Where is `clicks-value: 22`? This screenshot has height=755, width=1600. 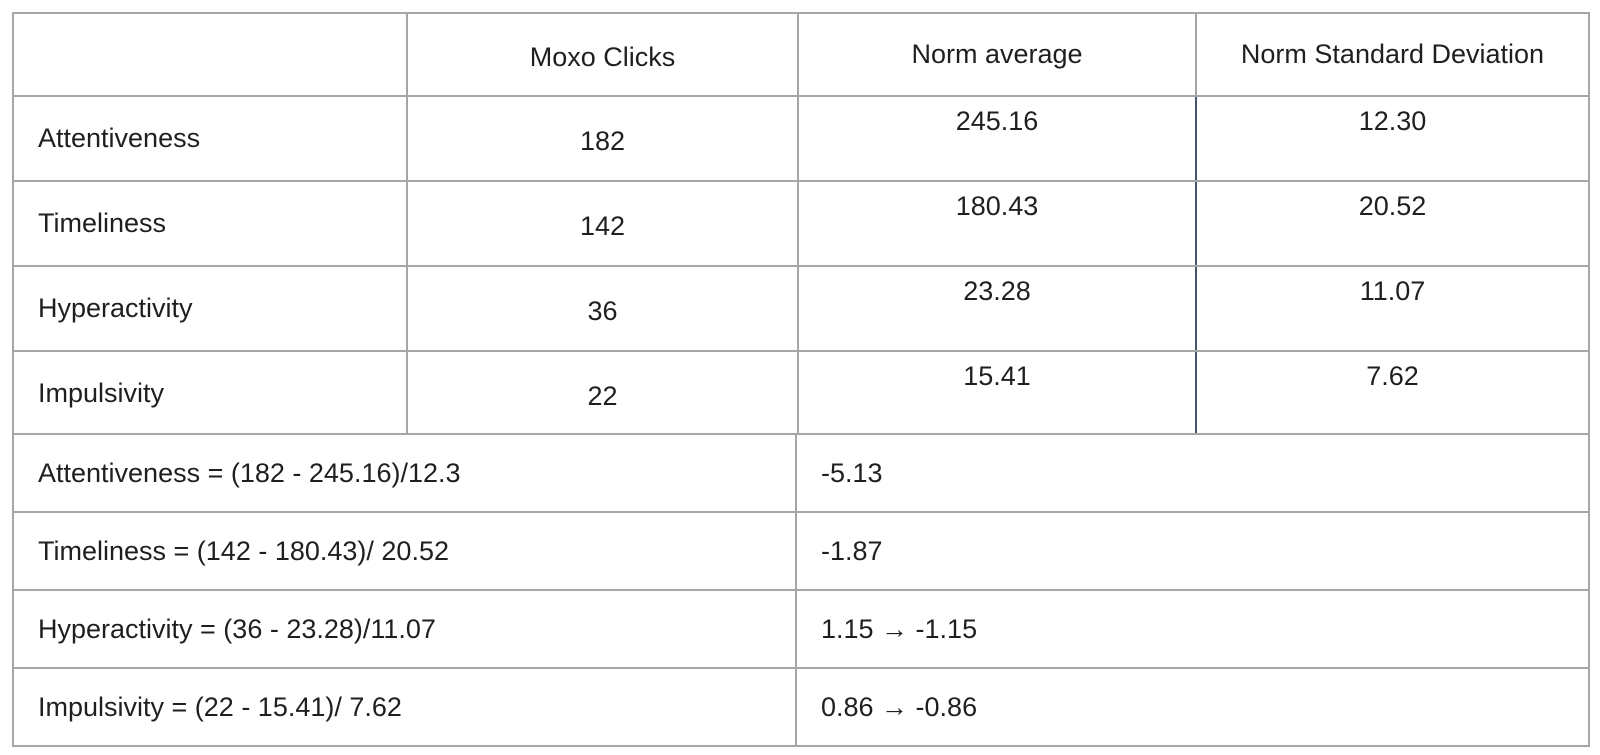
clicks-value: 22 is located at coordinates (602, 393).